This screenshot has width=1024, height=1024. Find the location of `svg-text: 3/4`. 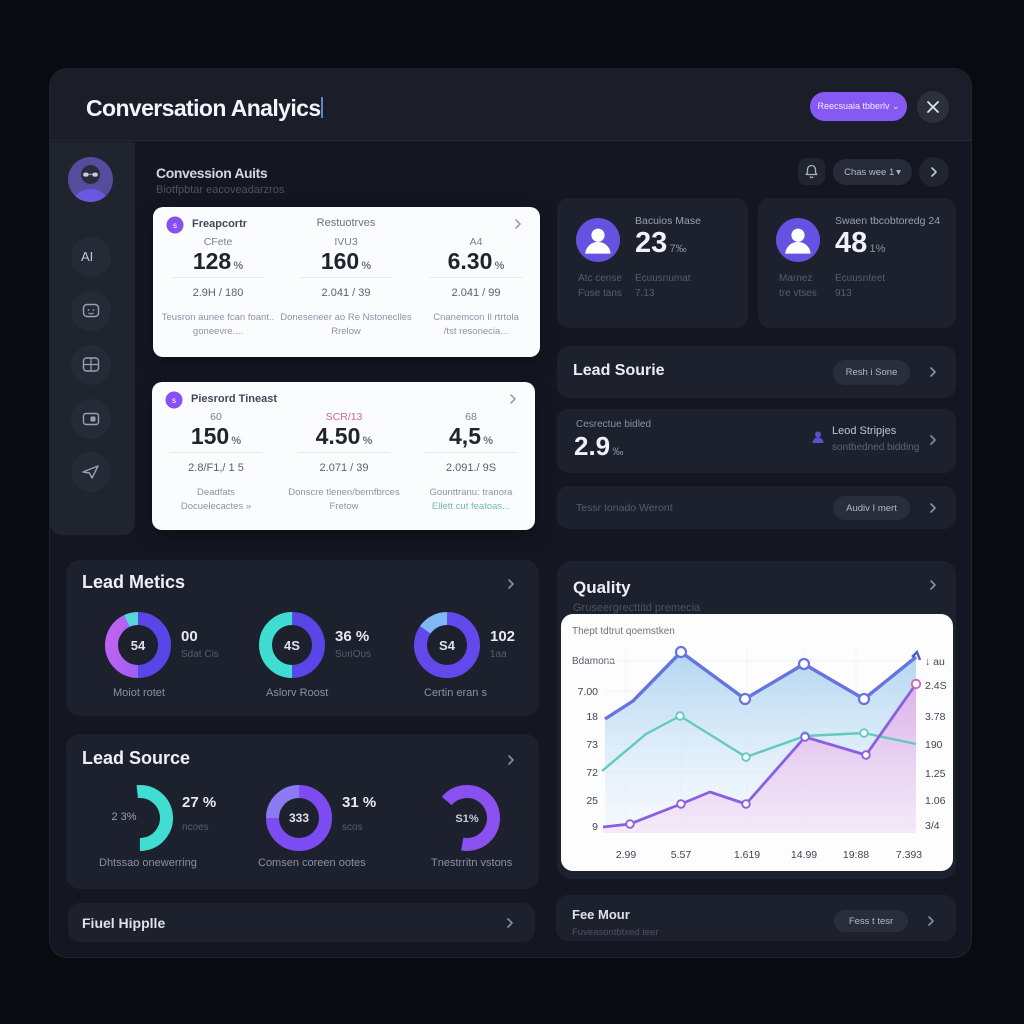

svg-text: 3/4 is located at coordinates (932, 826).